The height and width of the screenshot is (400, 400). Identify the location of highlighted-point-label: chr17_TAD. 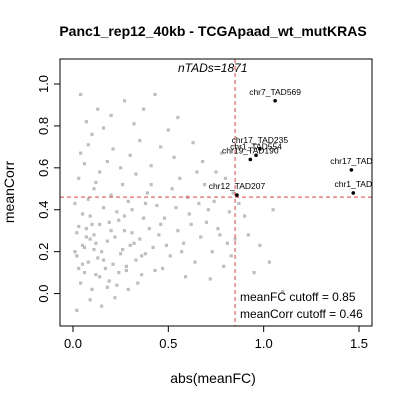
(351, 161).